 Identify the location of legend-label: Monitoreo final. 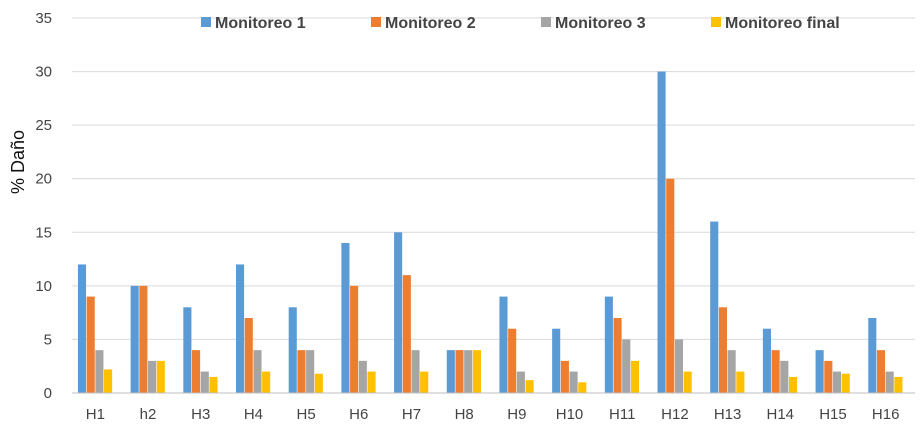
(782, 23).